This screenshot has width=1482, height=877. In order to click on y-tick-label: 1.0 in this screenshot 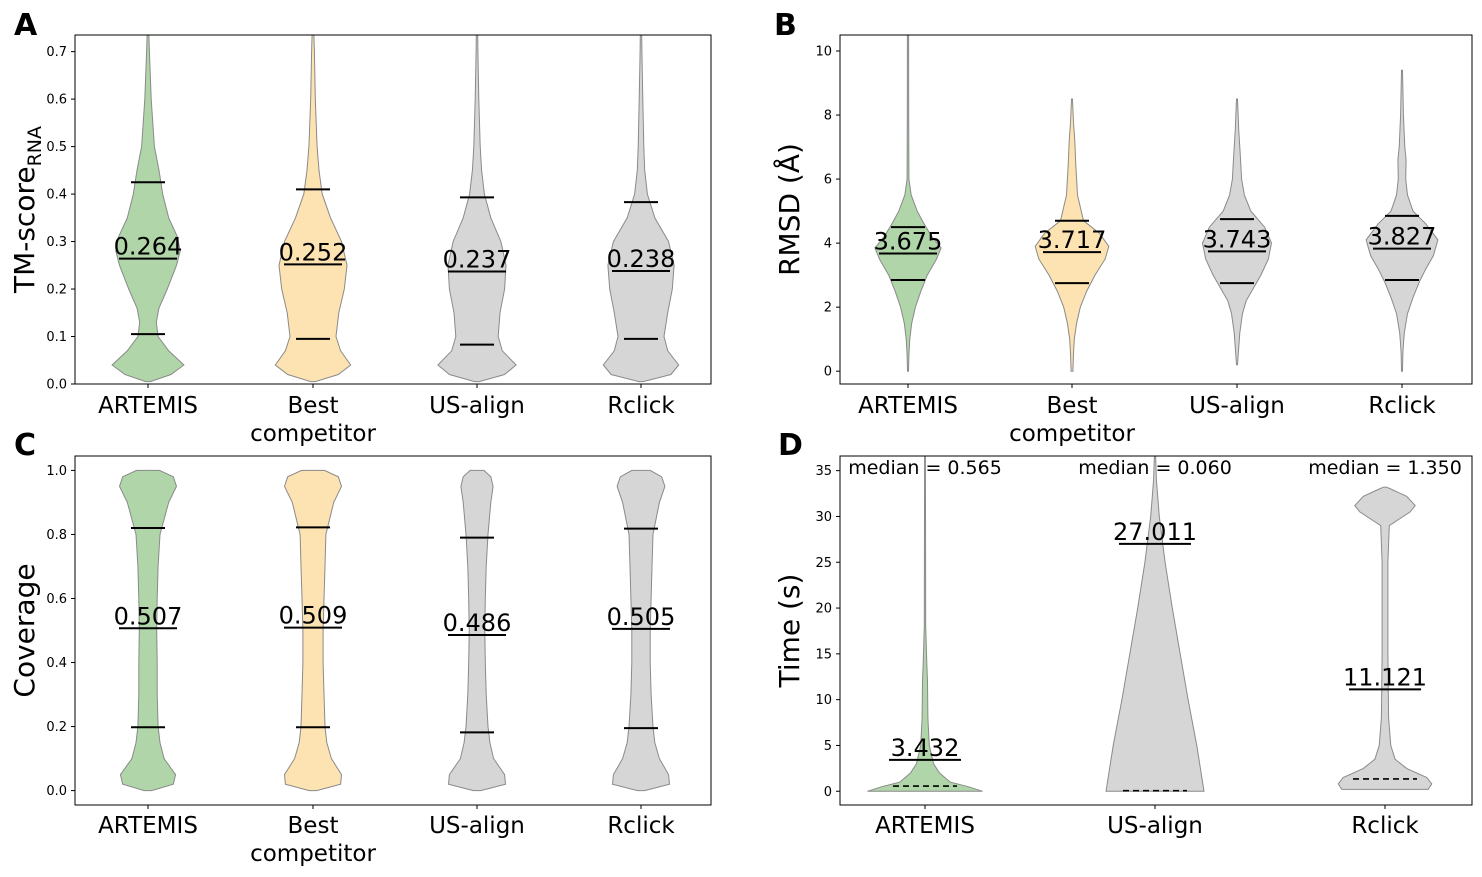, I will do `click(56, 471)`.